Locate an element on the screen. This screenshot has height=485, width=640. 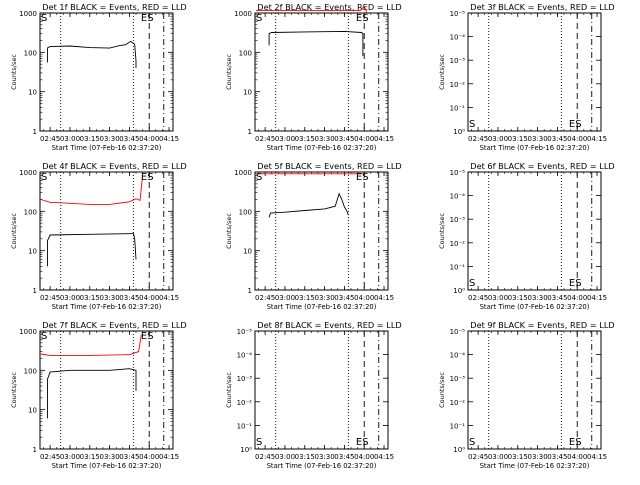
panel-title: Det 4f BLACK = Events, RED = LLD is located at coordinates (114, 166).